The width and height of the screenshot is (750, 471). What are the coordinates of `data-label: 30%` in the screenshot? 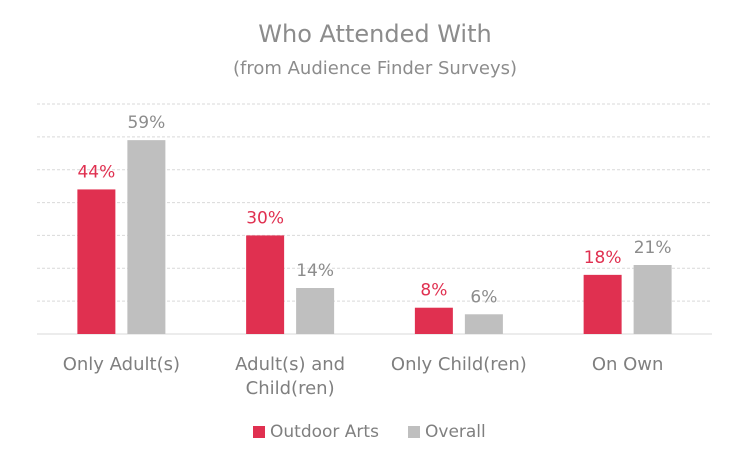 It's located at (265, 218).